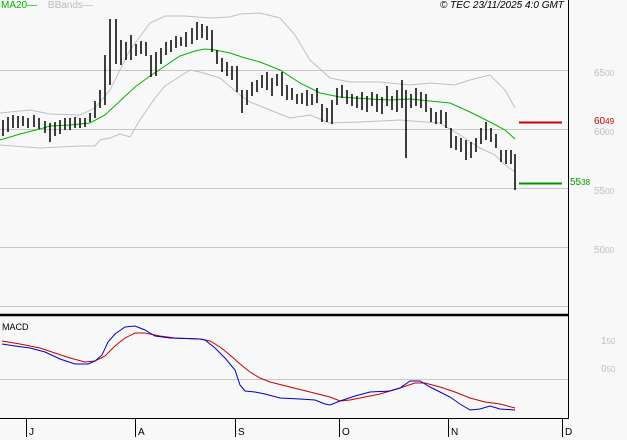 The width and height of the screenshot is (627, 440). What do you see at coordinates (241, 432) in the screenshot?
I see `x-label-sep: S` at bounding box center [241, 432].